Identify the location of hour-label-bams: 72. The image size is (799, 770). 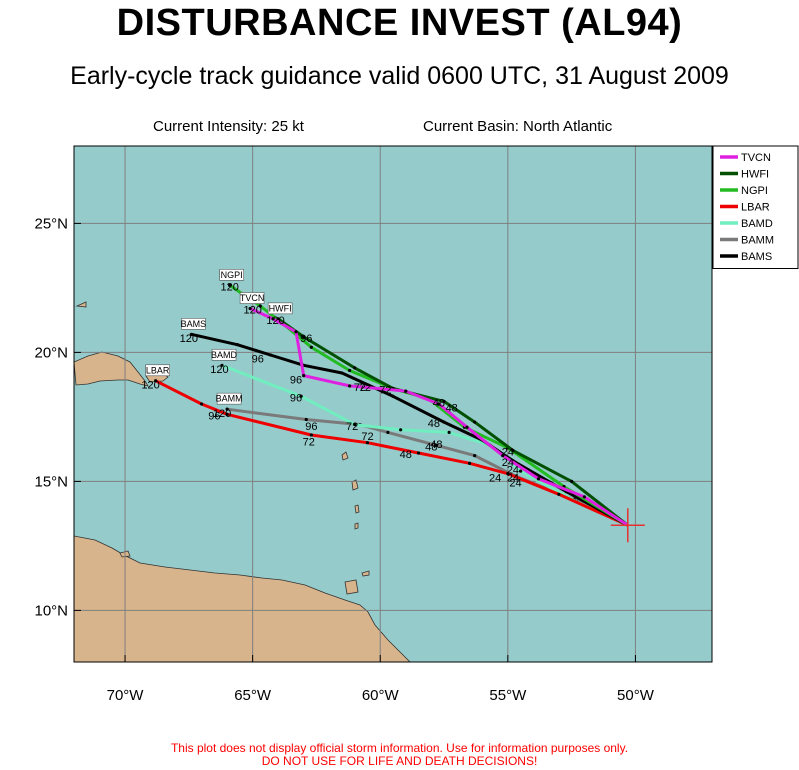
(365, 388).